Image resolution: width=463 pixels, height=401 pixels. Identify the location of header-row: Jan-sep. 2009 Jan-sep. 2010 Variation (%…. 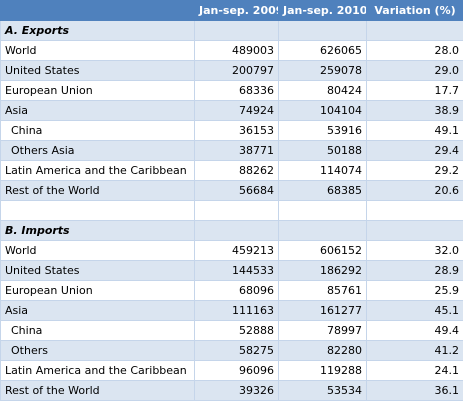
(231, 10).